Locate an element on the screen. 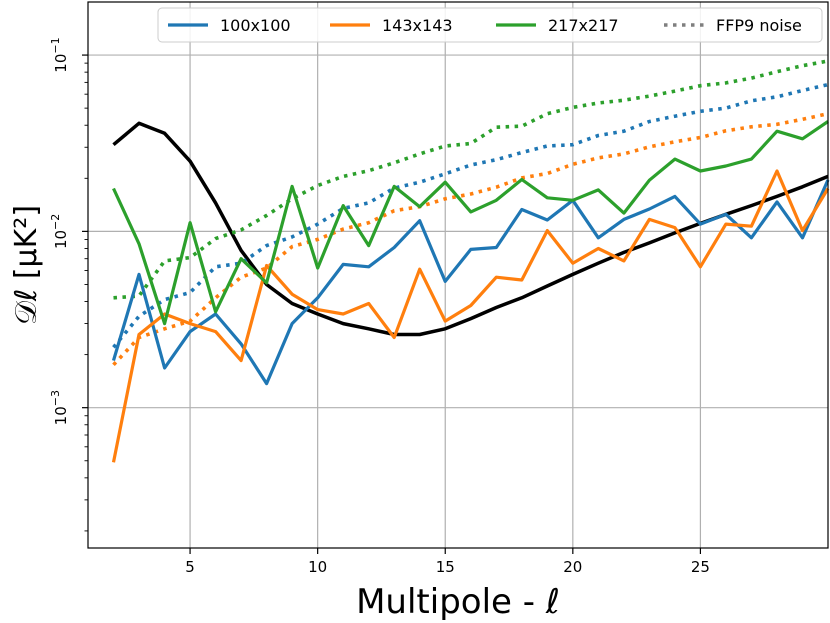 Image resolution: width=830 pixels, height=623 pixels. x-axis-title: Multipole - ℓ is located at coordinates (458, 602).